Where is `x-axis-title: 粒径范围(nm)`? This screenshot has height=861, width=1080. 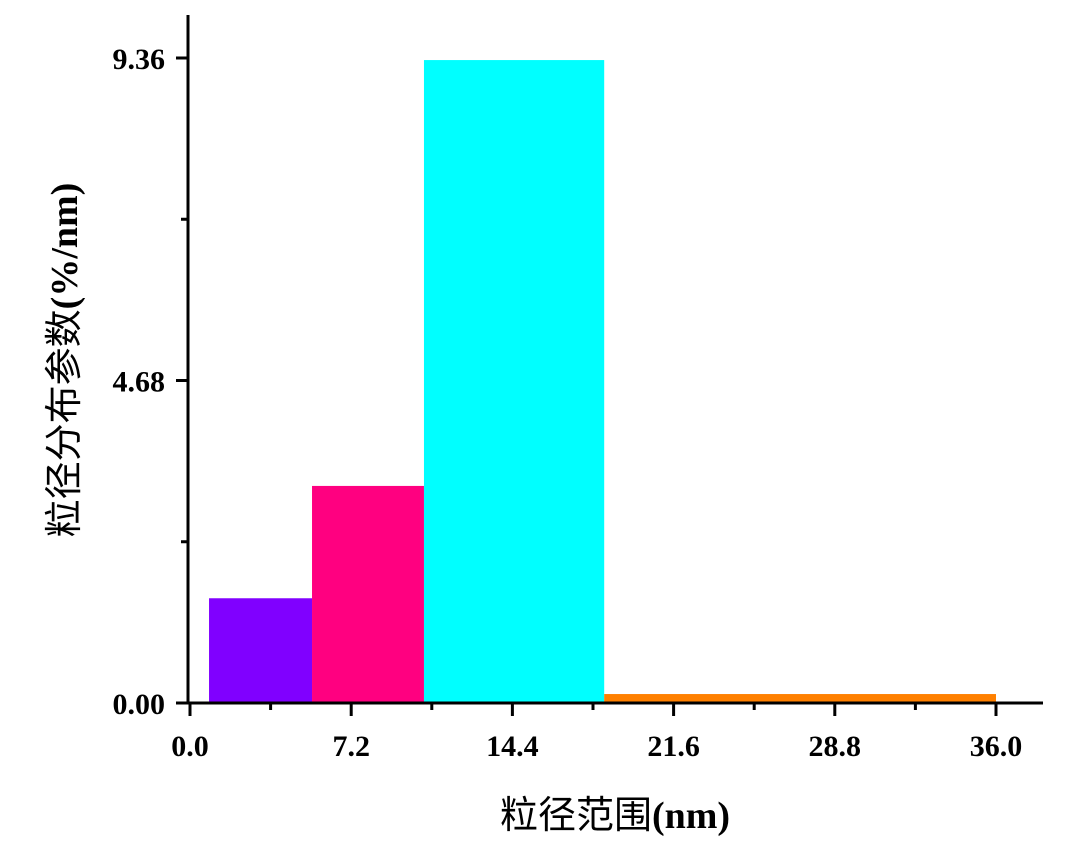 x-axis-title: 粒径范围(nm) is located at coordinates (615, 815).